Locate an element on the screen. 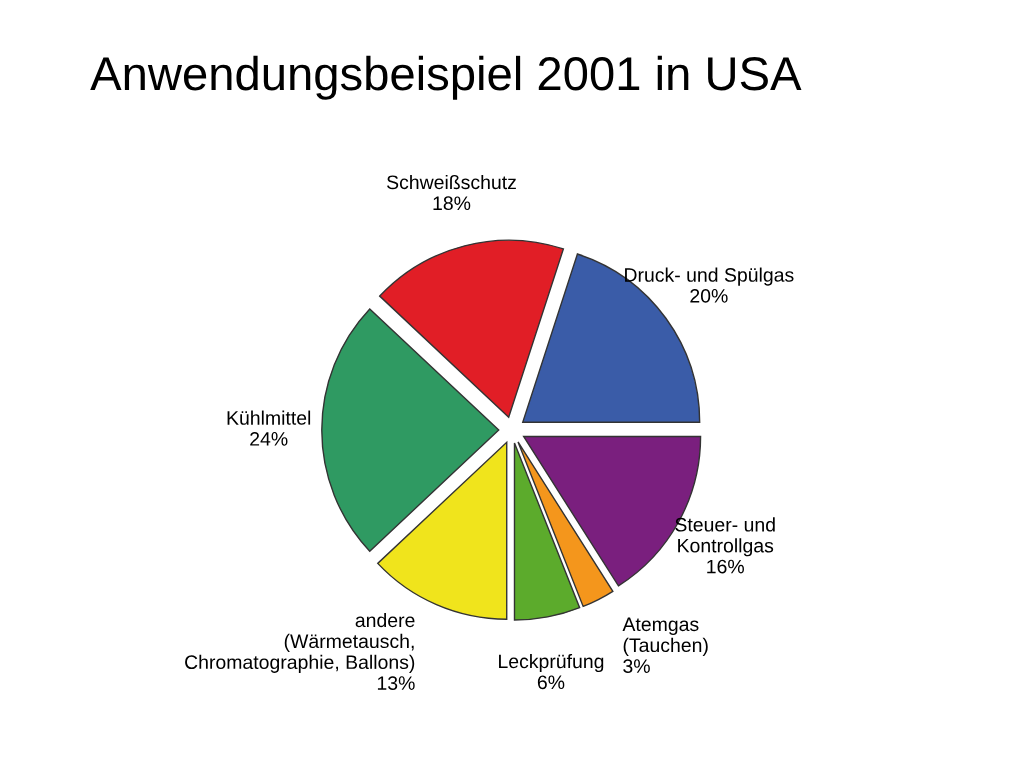 This screenshot has height=768, width=1024. slice-label: Schweißschutz is located at coordinates (451, 182).